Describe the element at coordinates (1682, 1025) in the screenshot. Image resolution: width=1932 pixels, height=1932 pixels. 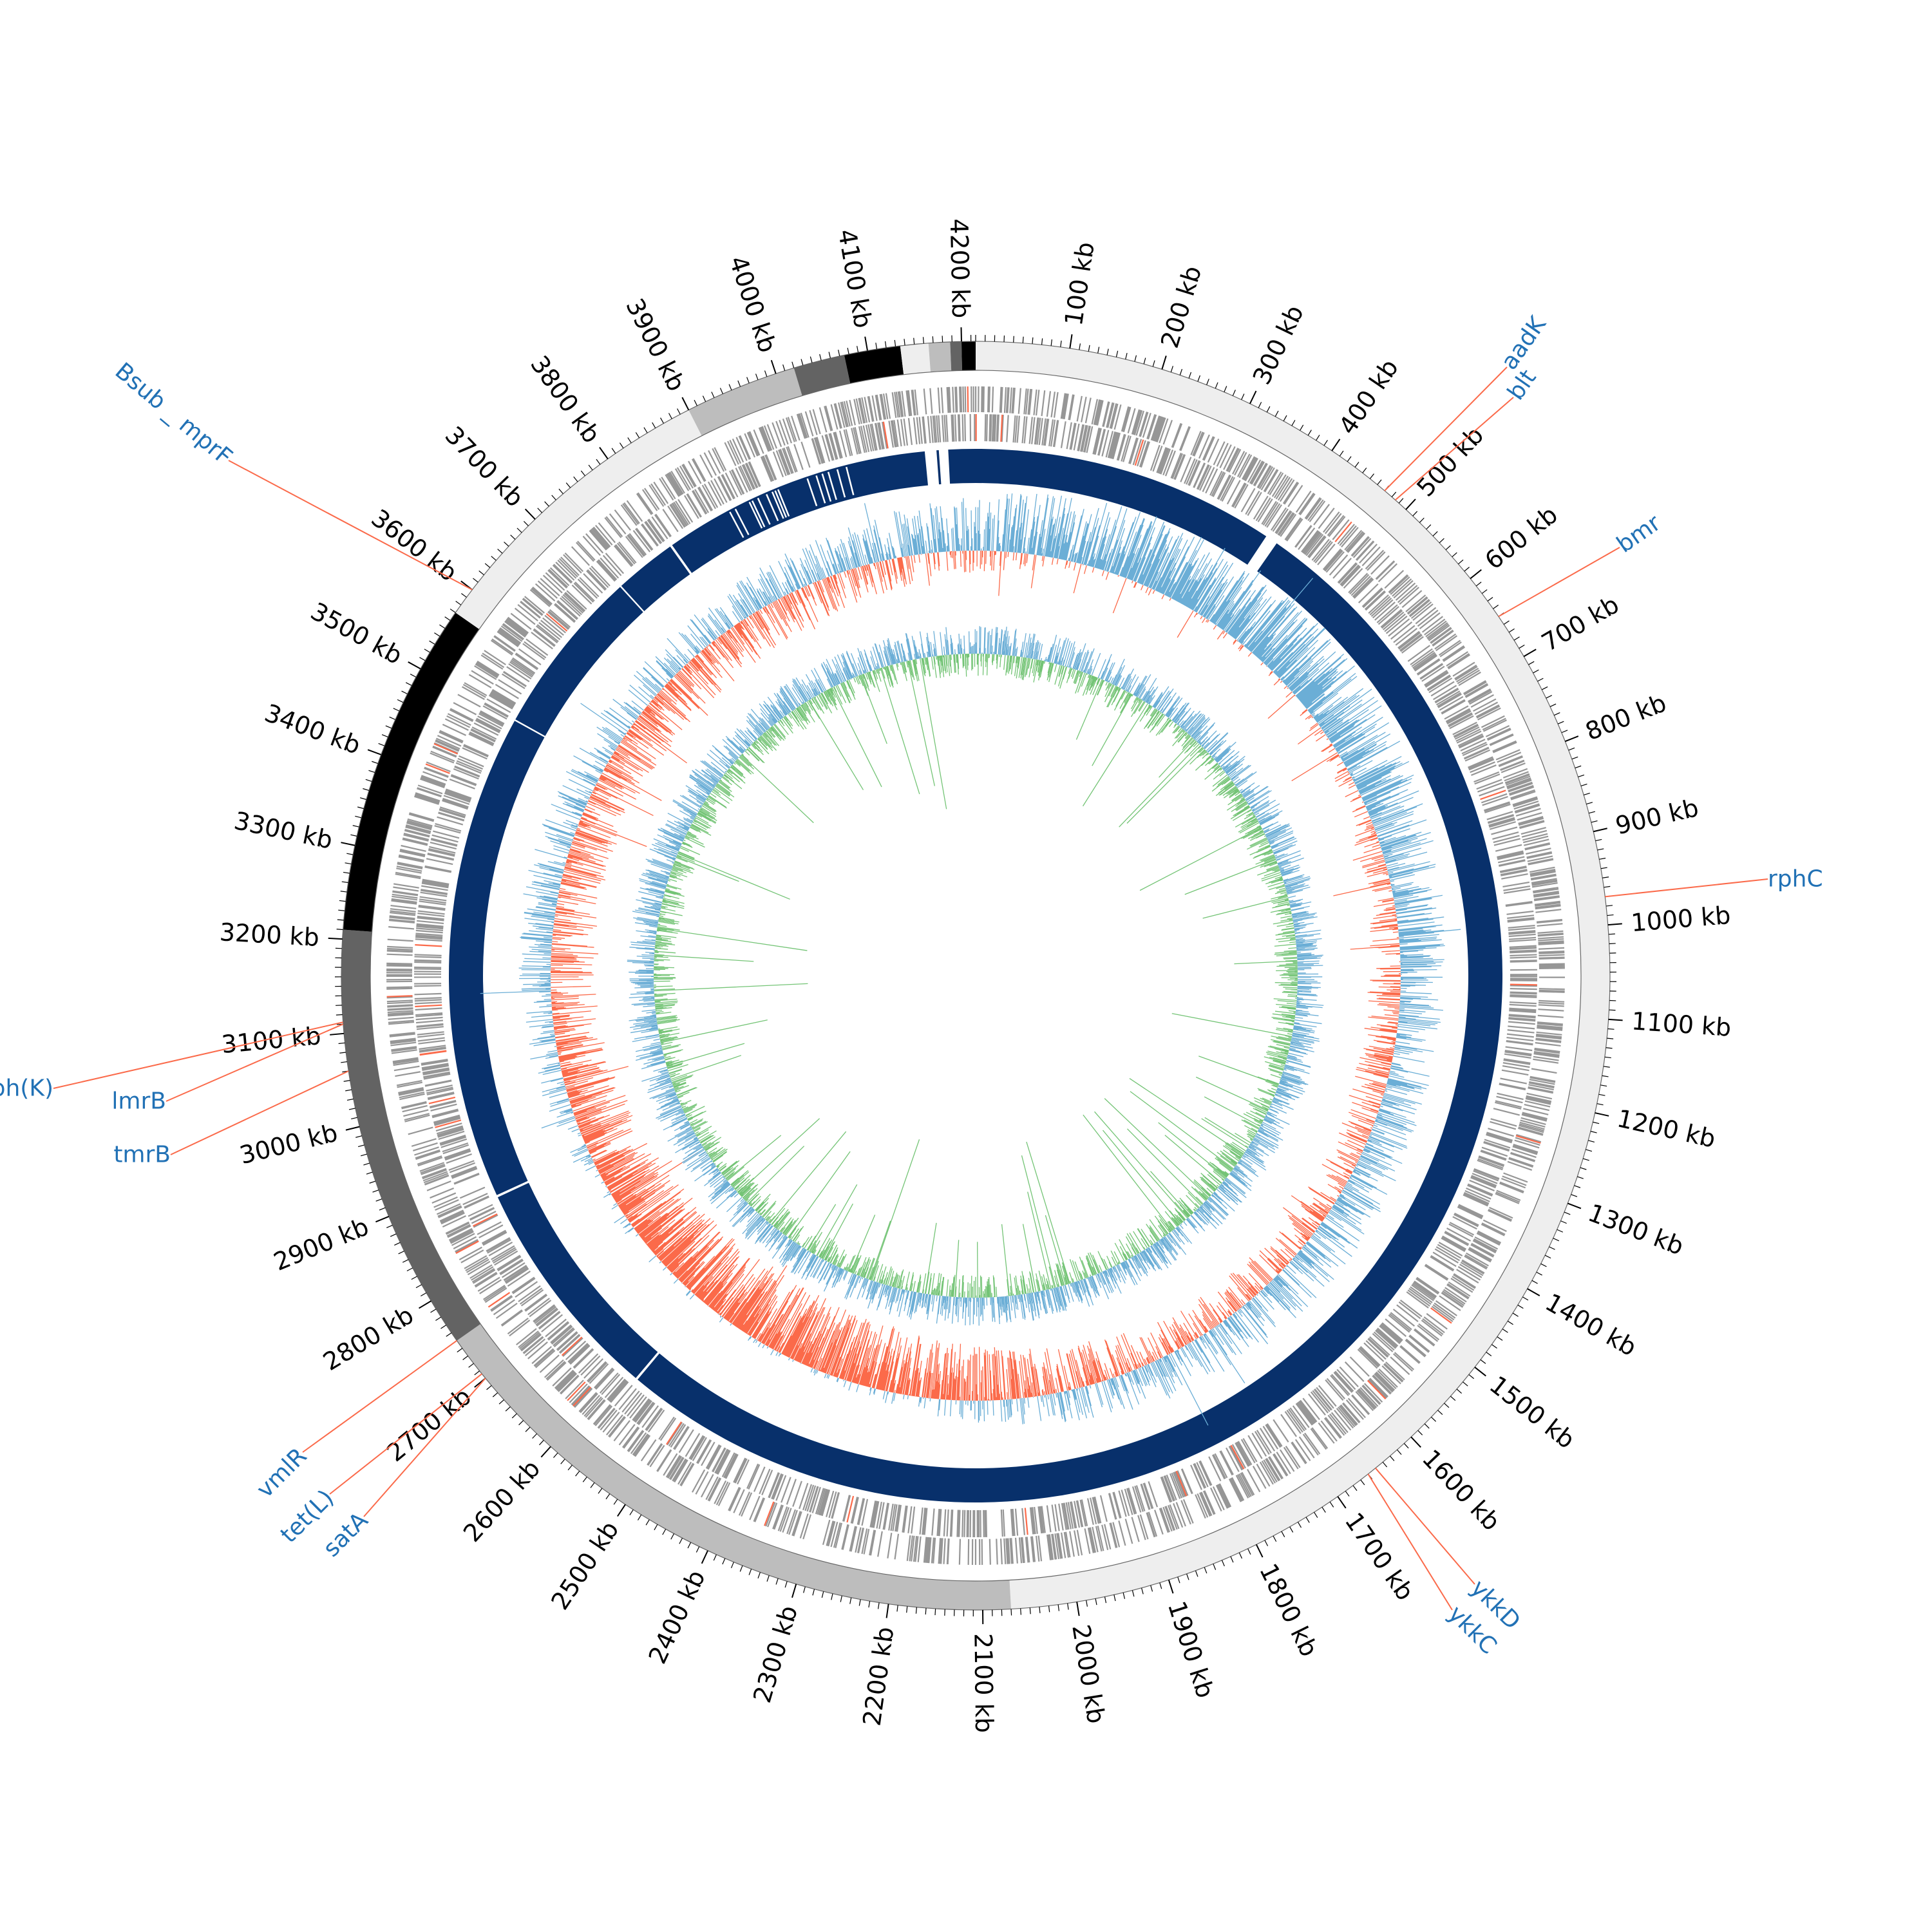
I see `tick-label: 1100 kb` at that location.